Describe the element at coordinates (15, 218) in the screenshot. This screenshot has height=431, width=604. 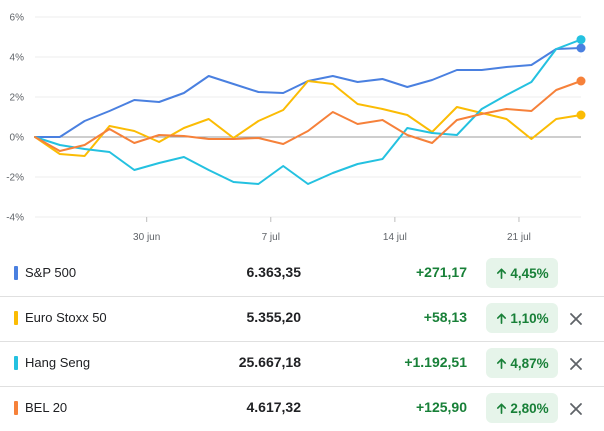
I see `y-tick-label: -4%` at that location.